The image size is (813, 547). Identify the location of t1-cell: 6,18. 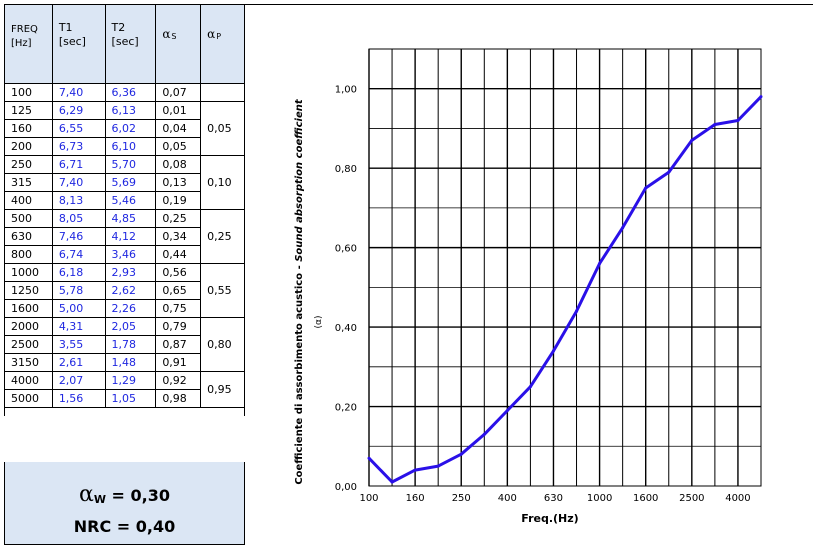
(78, 272).